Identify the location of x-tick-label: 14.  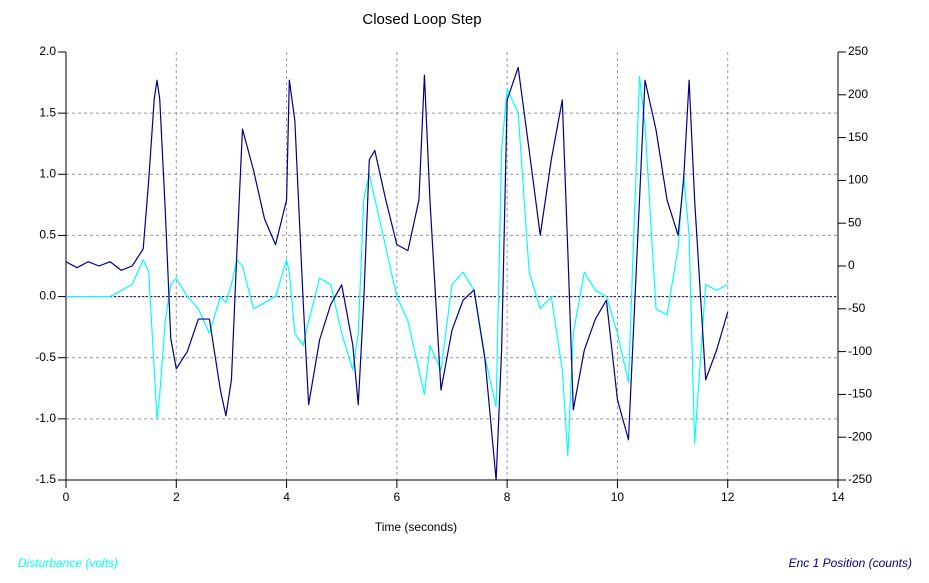
(838, 497).